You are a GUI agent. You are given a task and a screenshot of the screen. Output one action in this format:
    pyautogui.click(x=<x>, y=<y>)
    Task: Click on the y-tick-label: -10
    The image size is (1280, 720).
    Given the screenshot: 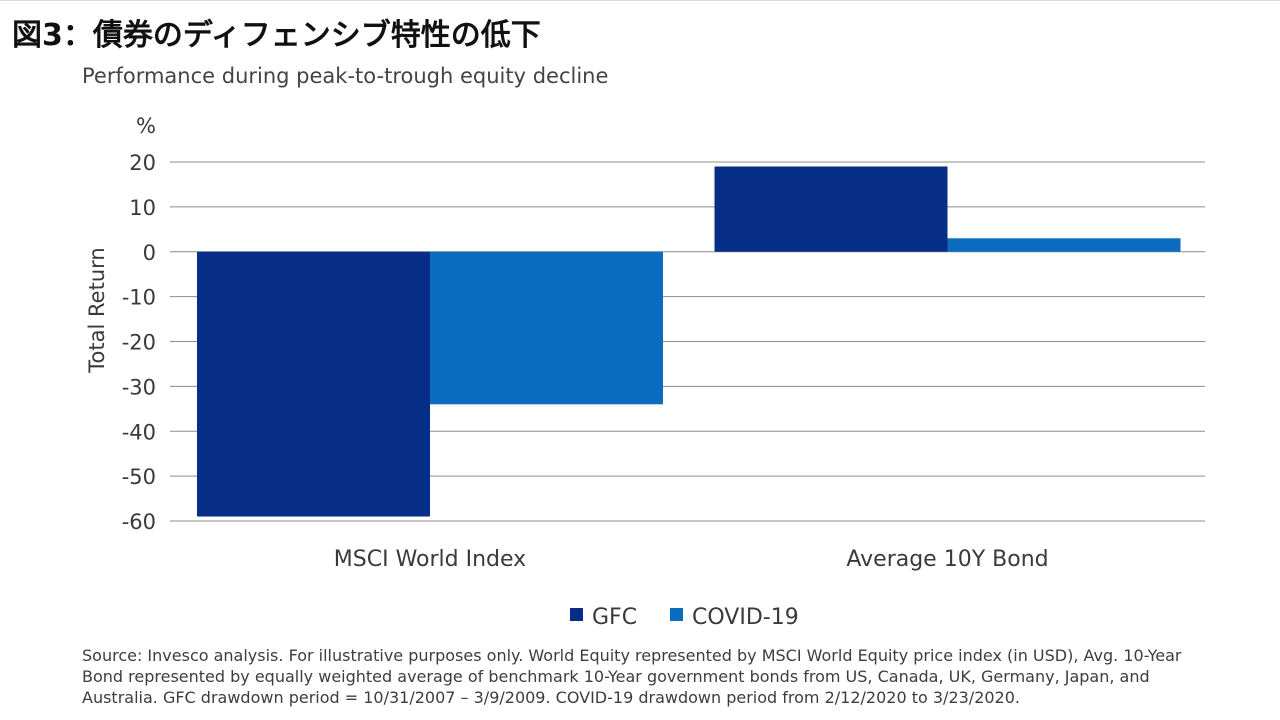 What is the action you would take?
    pyautogui.click(x=139, y=298)
    